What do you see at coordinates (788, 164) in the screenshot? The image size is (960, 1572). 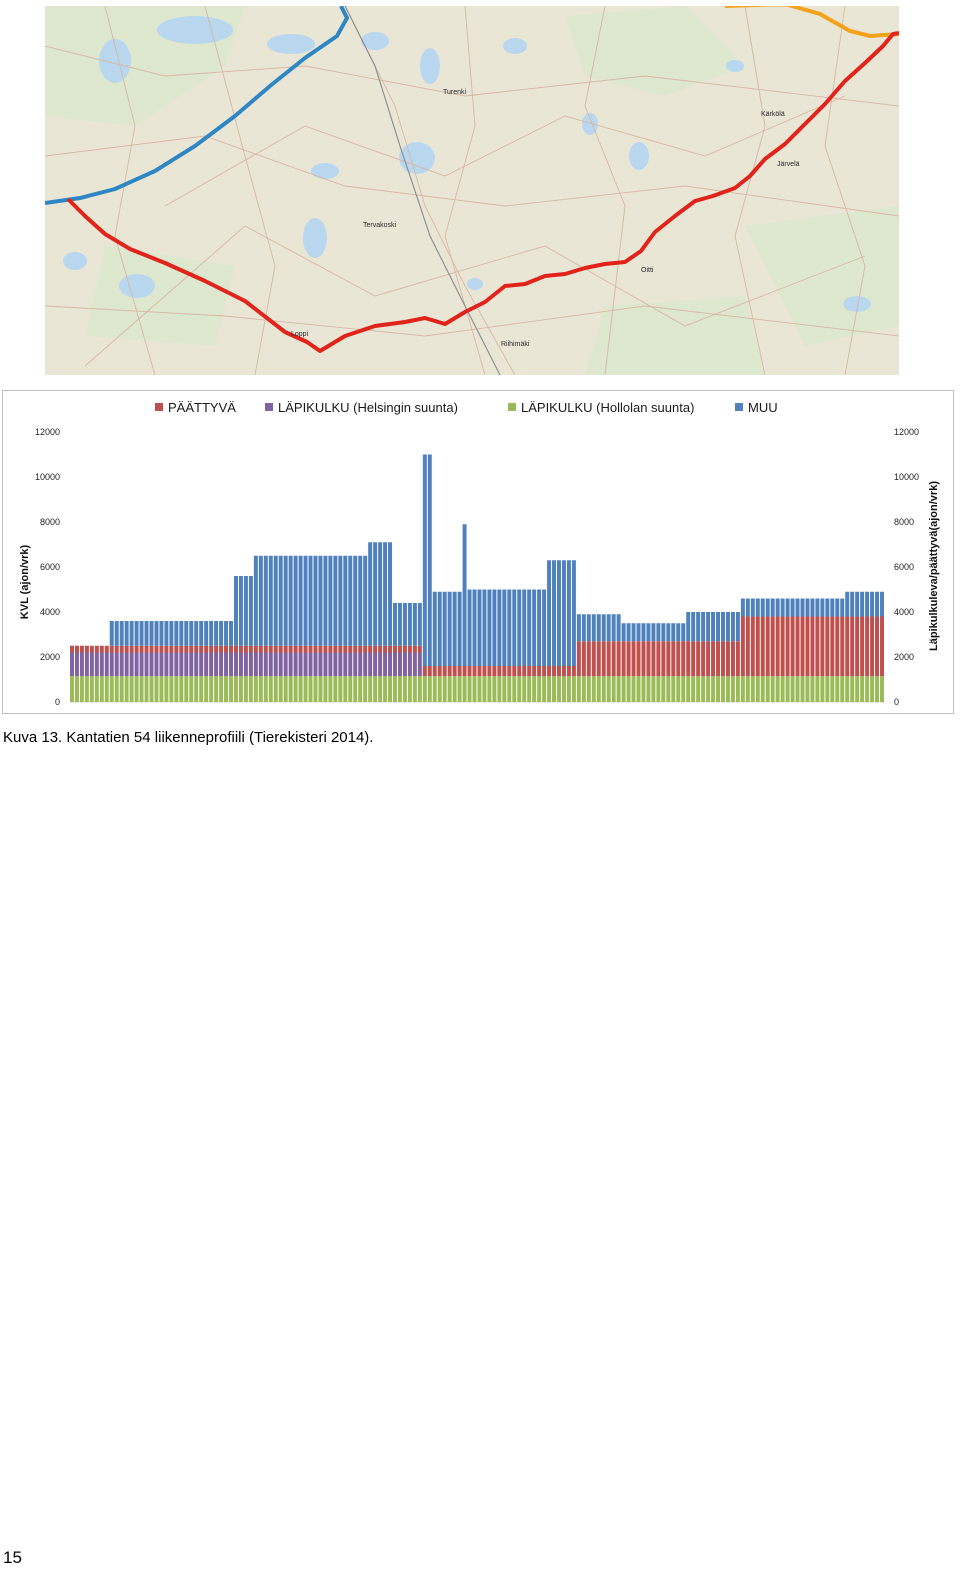 I see `place-label: Järvelä` at bounding box center [788, 164].